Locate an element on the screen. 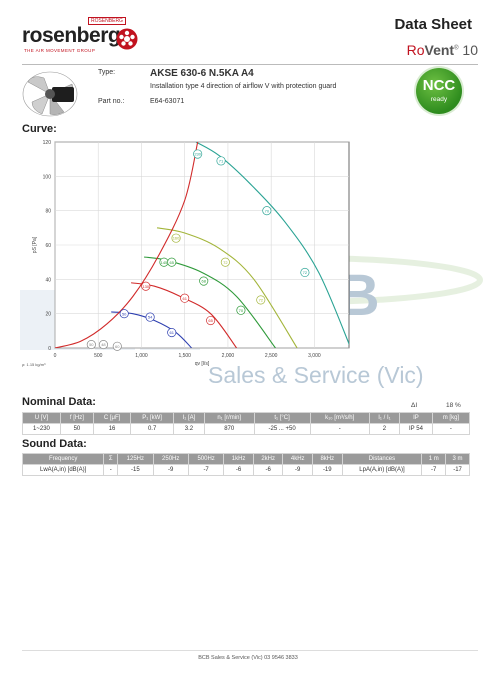  nominal-value-row: 1~230 50 16 0.7 3.2 870 -25 ... +50-2 IP 54- is located at coordinates (246, 429).